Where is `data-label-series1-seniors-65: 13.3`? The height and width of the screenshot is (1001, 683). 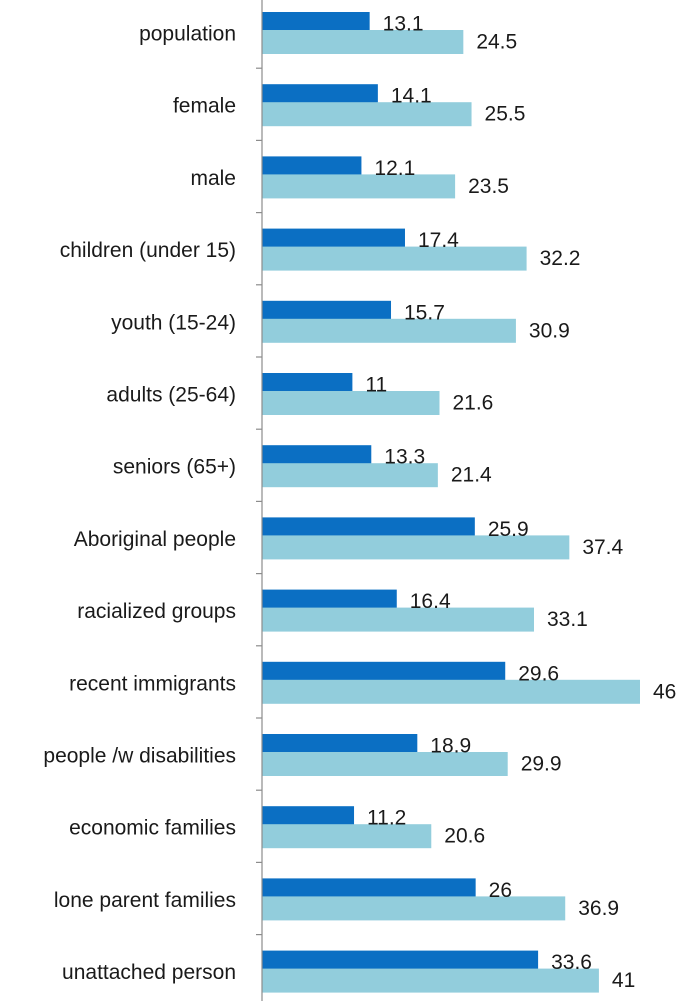
data-label-series1-seniors-65: 13.3 is located at coordinates (404, 457).